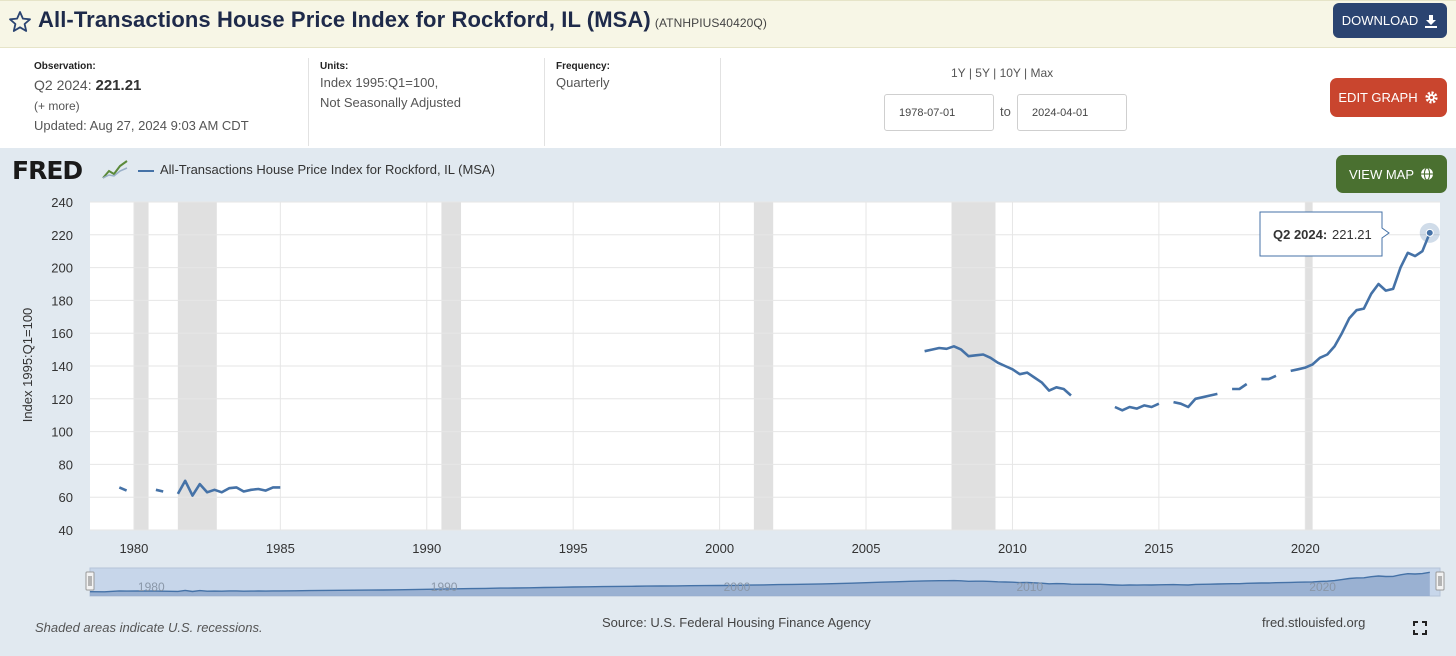 The width and height of the screenshot is (1456, 656). I want to click on star-icon, so click(20, 22).